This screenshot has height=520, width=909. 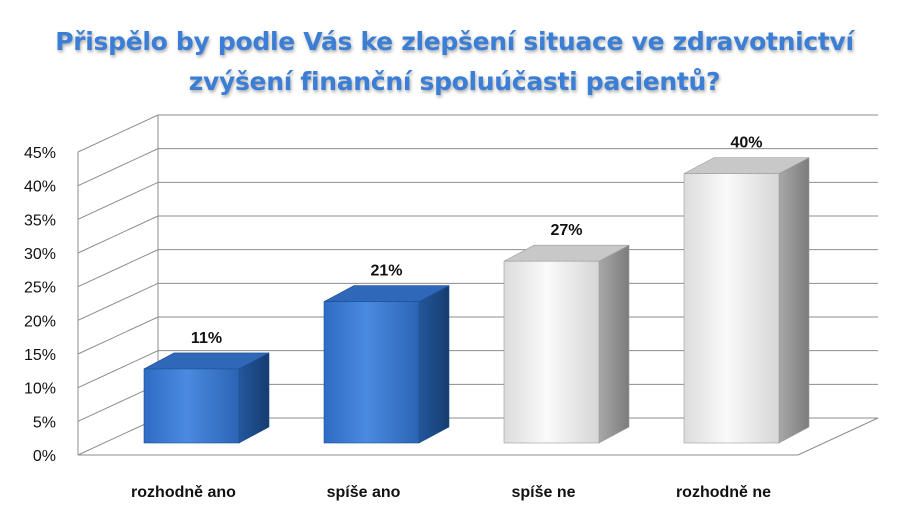 What do you see at coordinates (746, 143) in the screenshot?
I see `data-label: 40%` at bounding box center [746, 143].